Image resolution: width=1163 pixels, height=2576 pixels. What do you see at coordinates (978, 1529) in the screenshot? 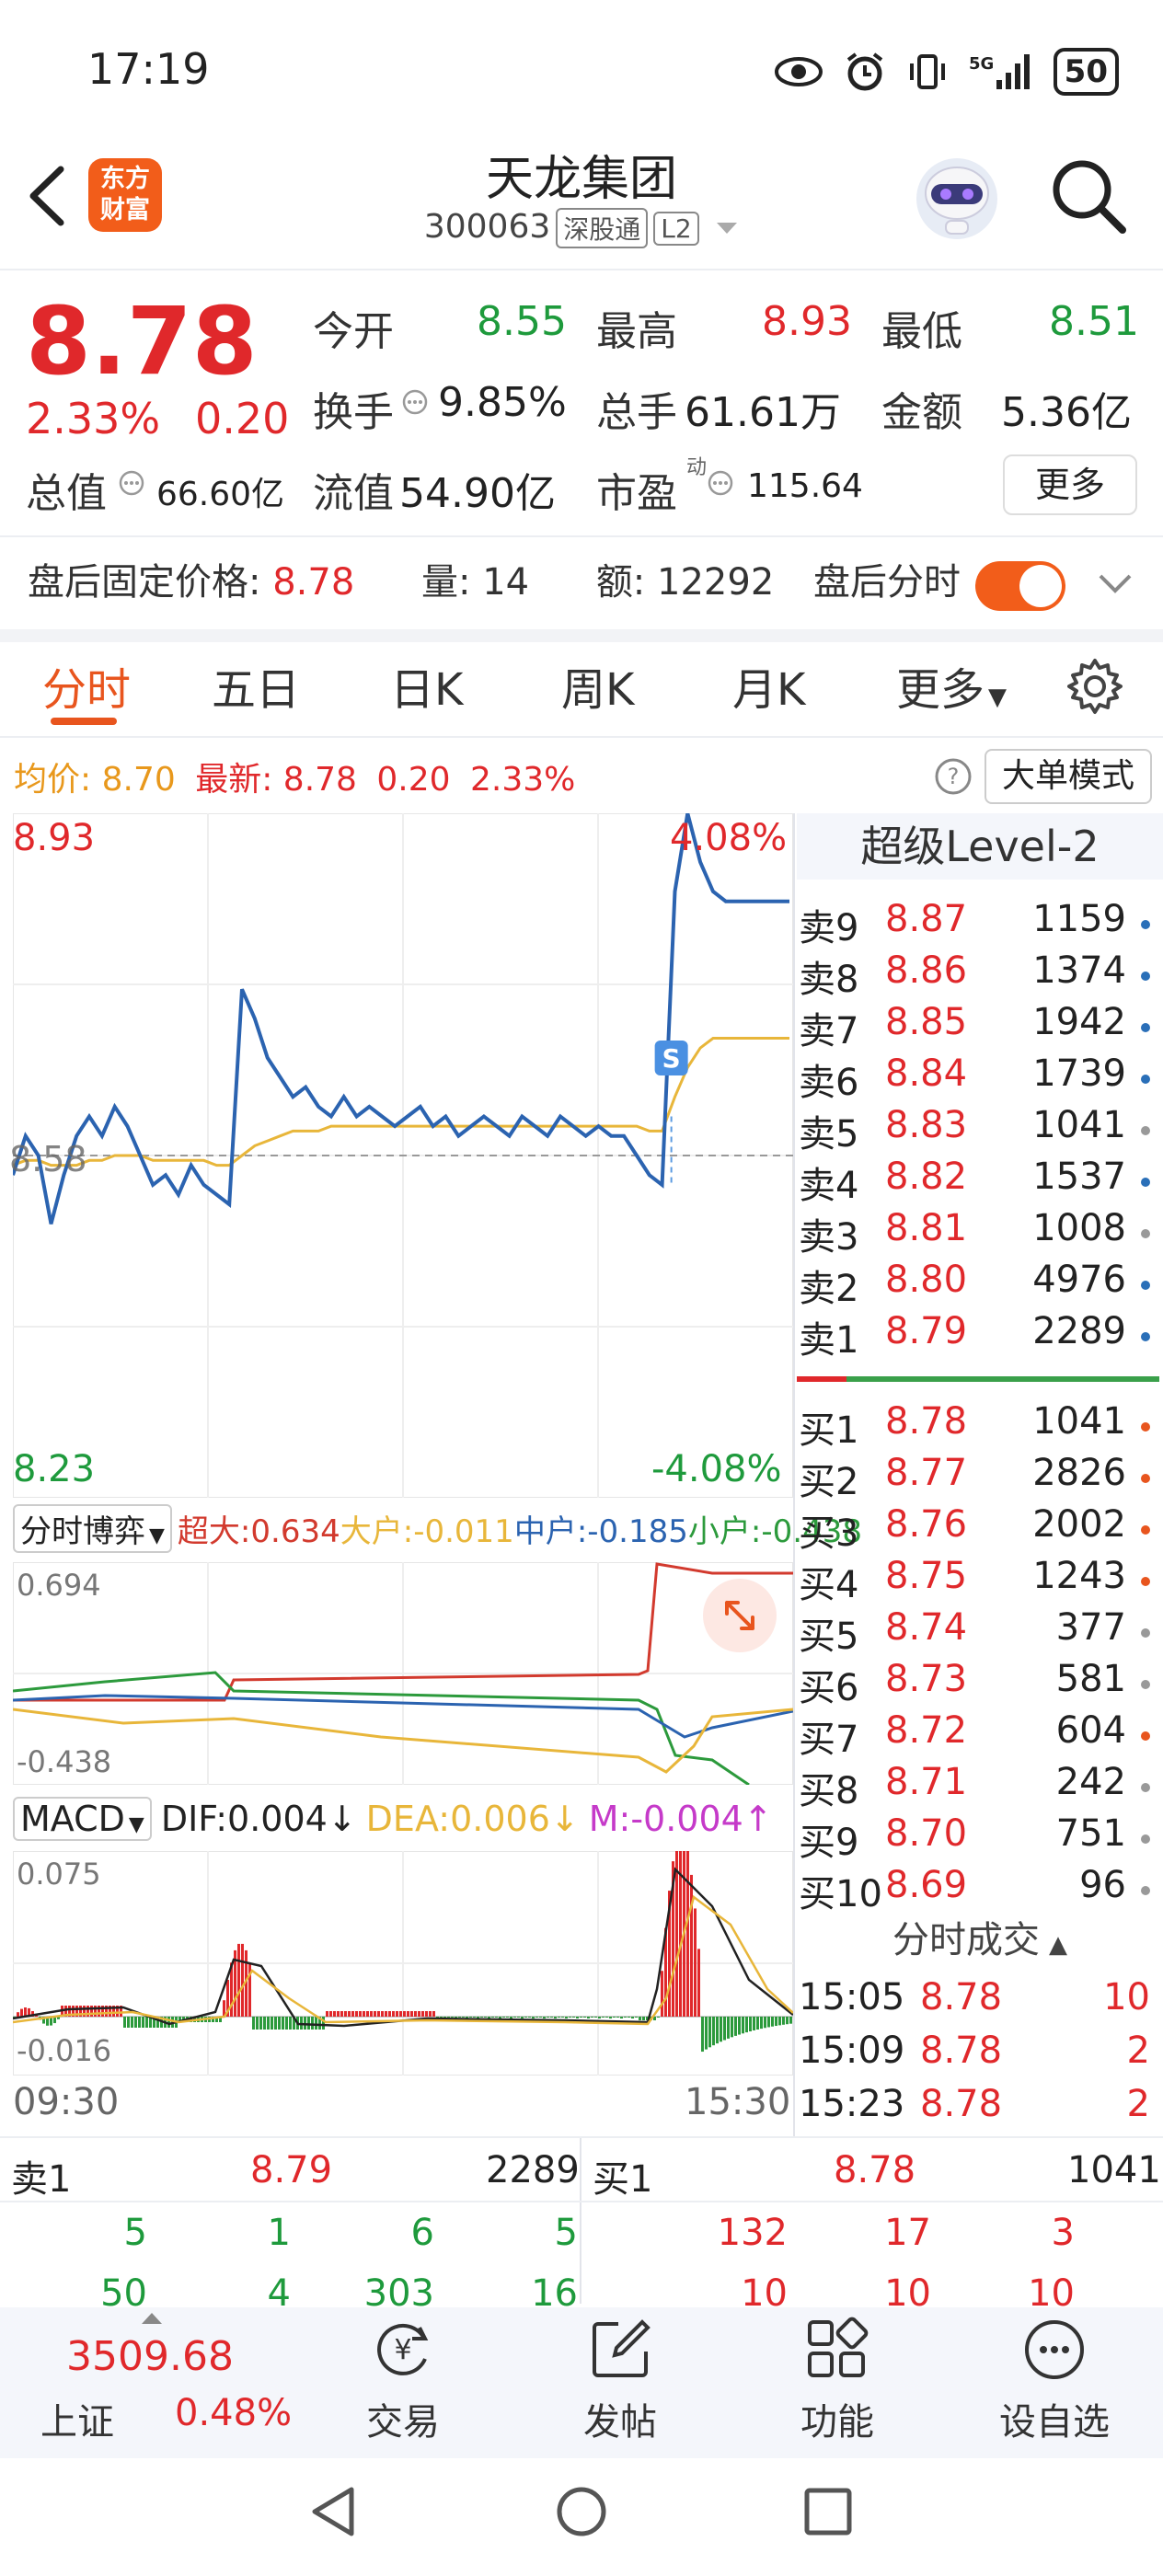
I see `bid-row: 买3 8.76 2002` at bounding box center [978, 1529].